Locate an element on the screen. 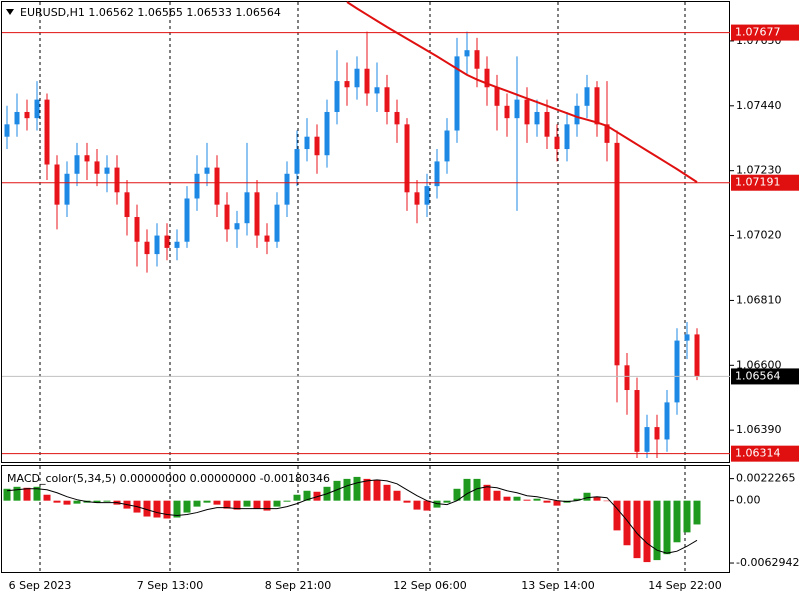  y-tick-label: 1.07020 is located at coordinates (759, 235).